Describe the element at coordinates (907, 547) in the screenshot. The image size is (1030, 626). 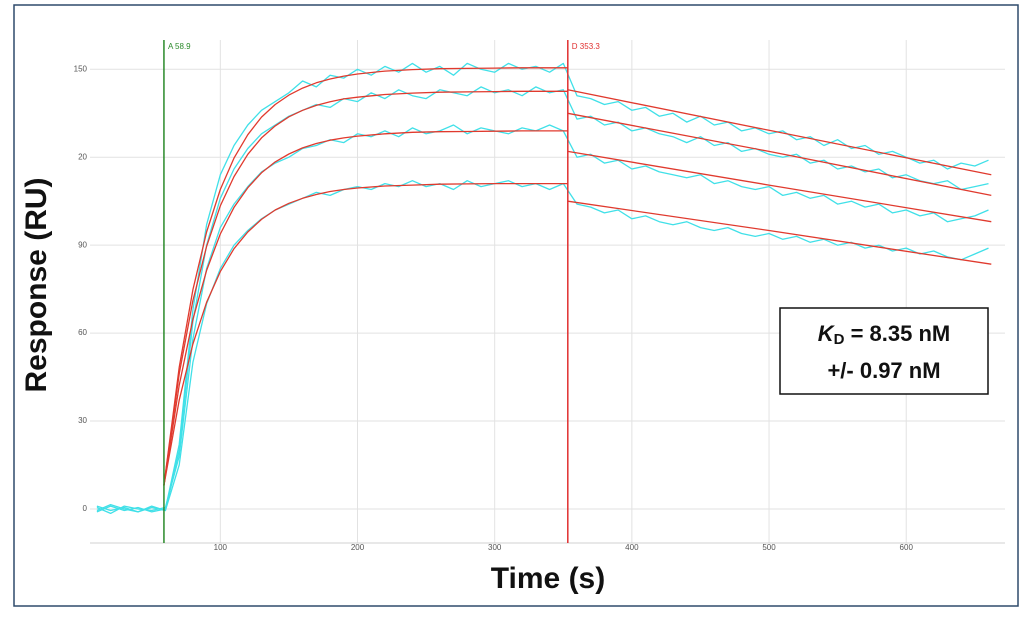
I see `x-tick-label: 600` at that location.